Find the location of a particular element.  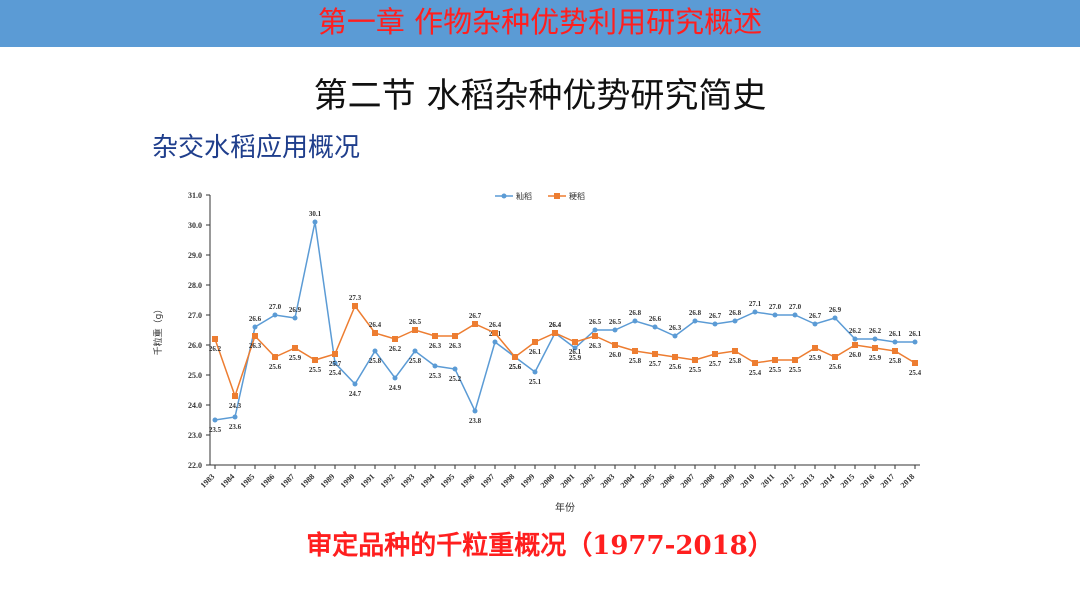

data-label: 24.9 is located at coordinates (395, 388).